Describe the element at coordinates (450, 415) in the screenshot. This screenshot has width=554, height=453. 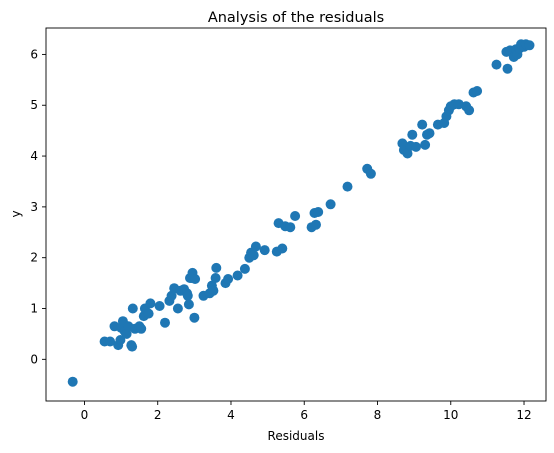
I see `x-tick-label: 10` at that location.